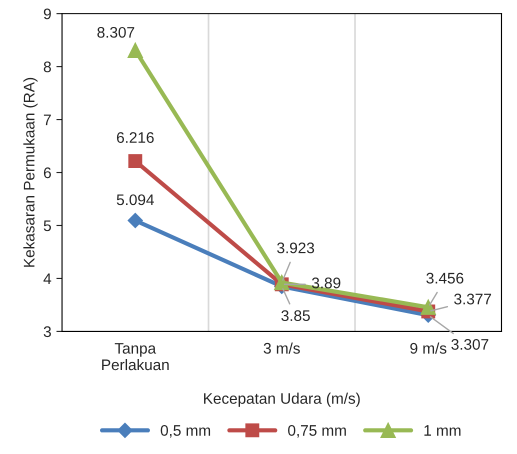  Describe the element at coordinates (282, 399) in the screenshot. I see `x-axis-title: Kecepatan Udara (m/s)` at that location.